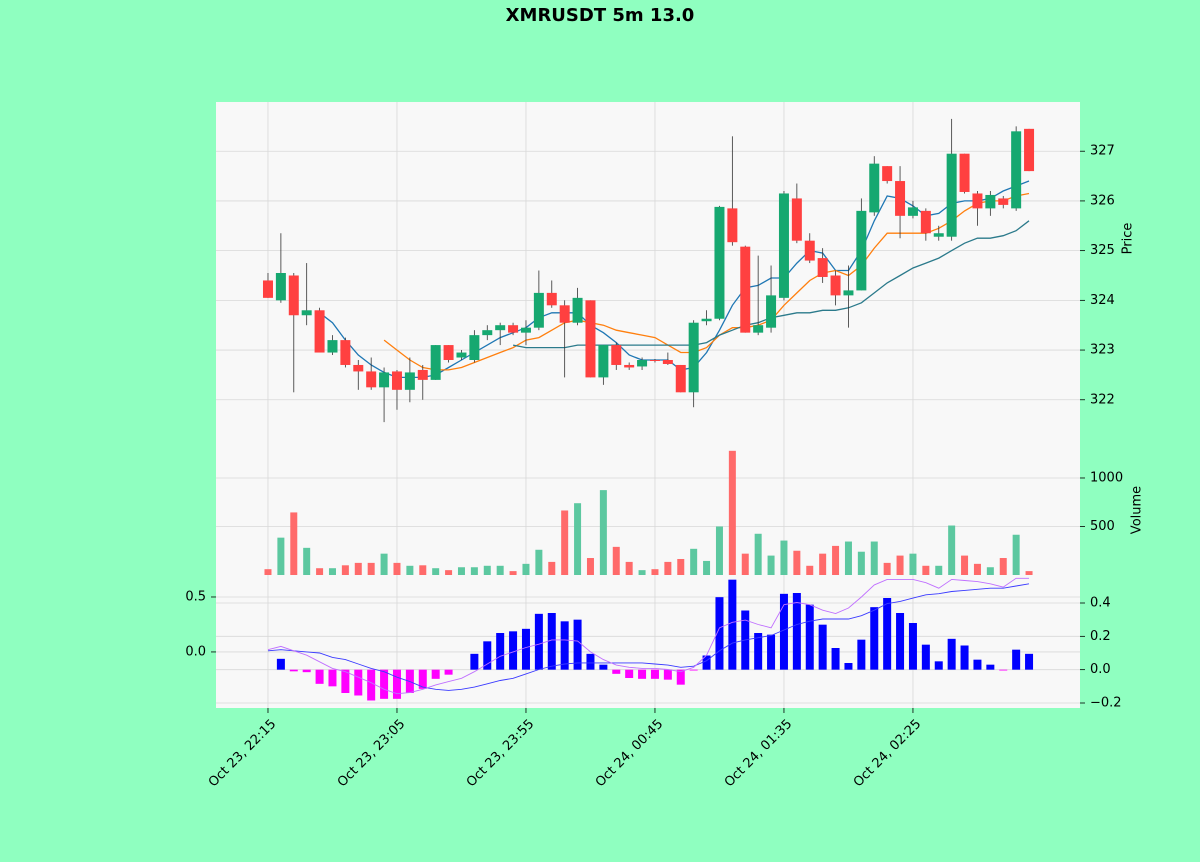 This screenshot has height=862, width=1200. Describe the element at coordinates (1102, 300) in the screenshot. I see `y-tick-label: 324` at that location.